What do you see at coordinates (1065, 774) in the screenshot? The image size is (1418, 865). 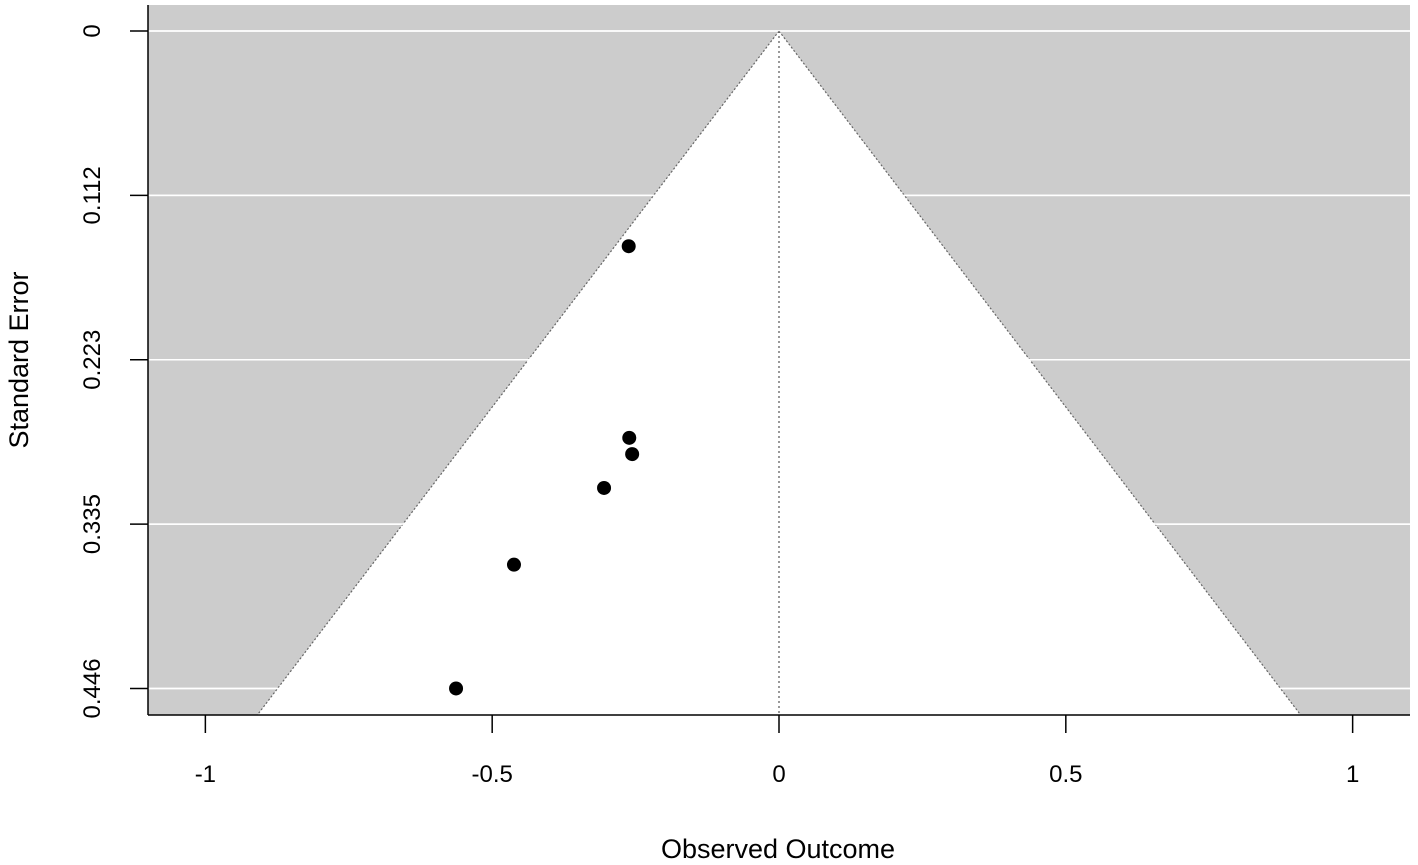 I see `x-tick-label-3: 0.5` at bounding box center [1065, 774].